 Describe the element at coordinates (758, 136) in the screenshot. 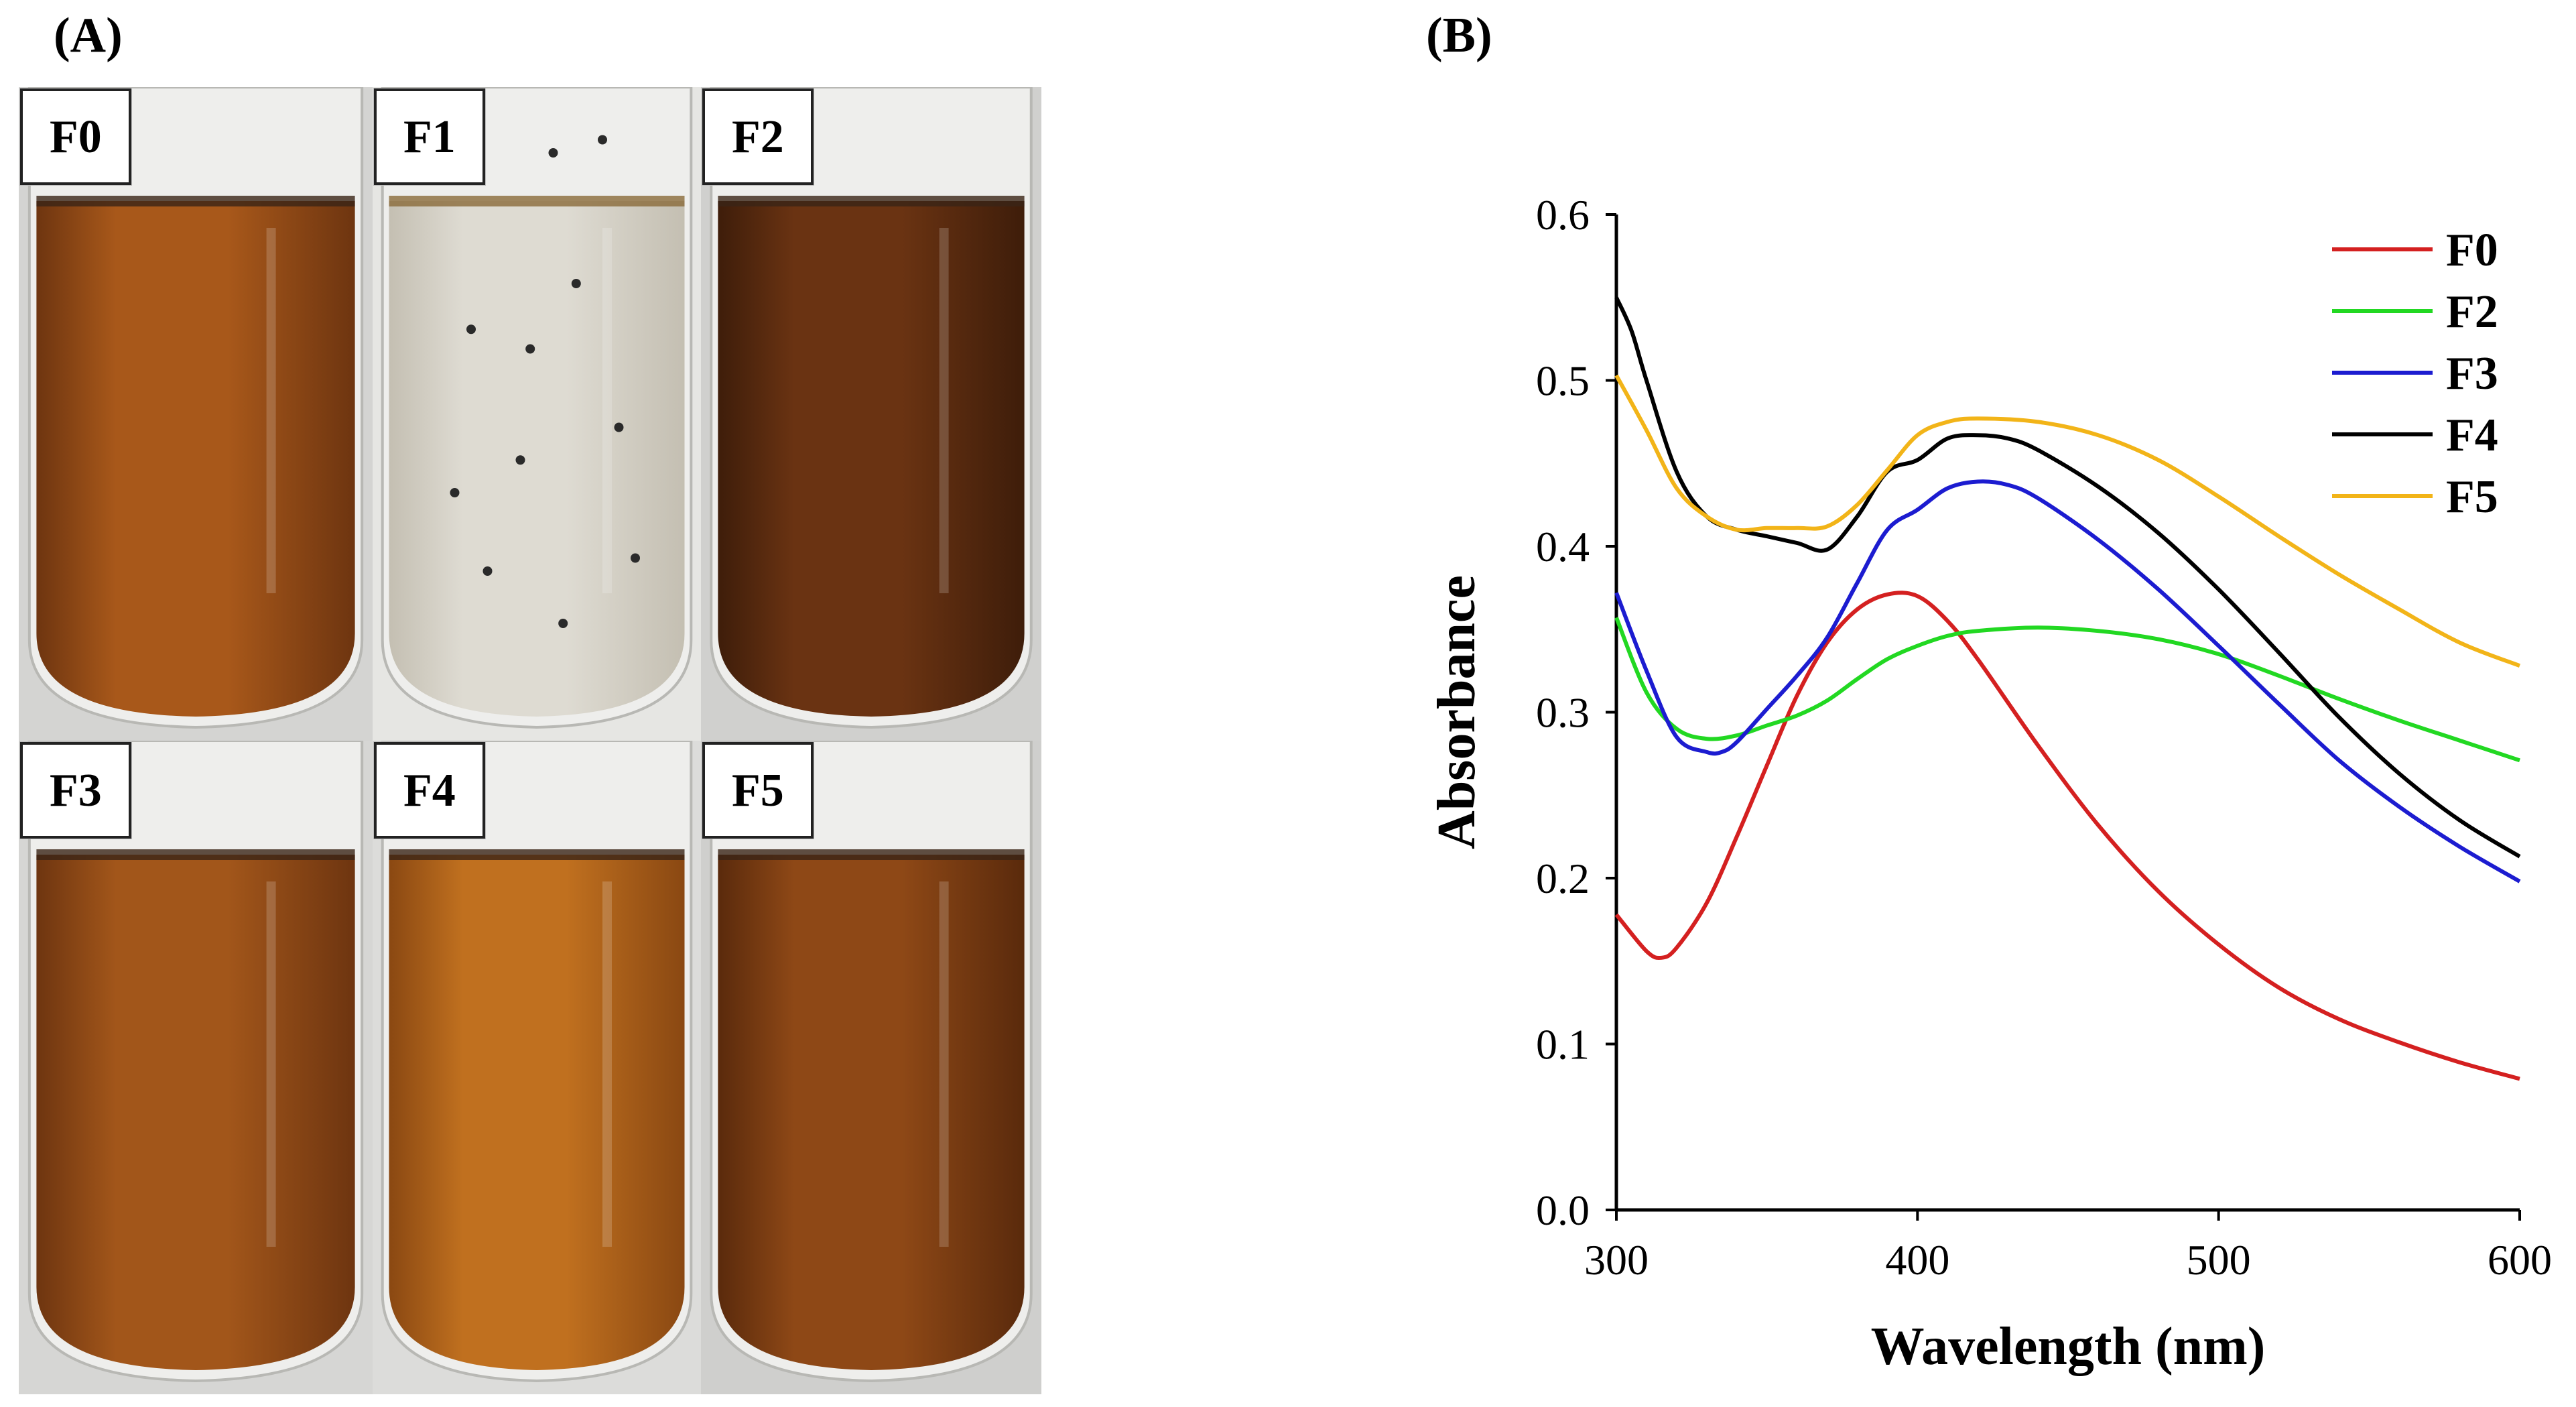

I see `tube-label-f2: F2` at that location.